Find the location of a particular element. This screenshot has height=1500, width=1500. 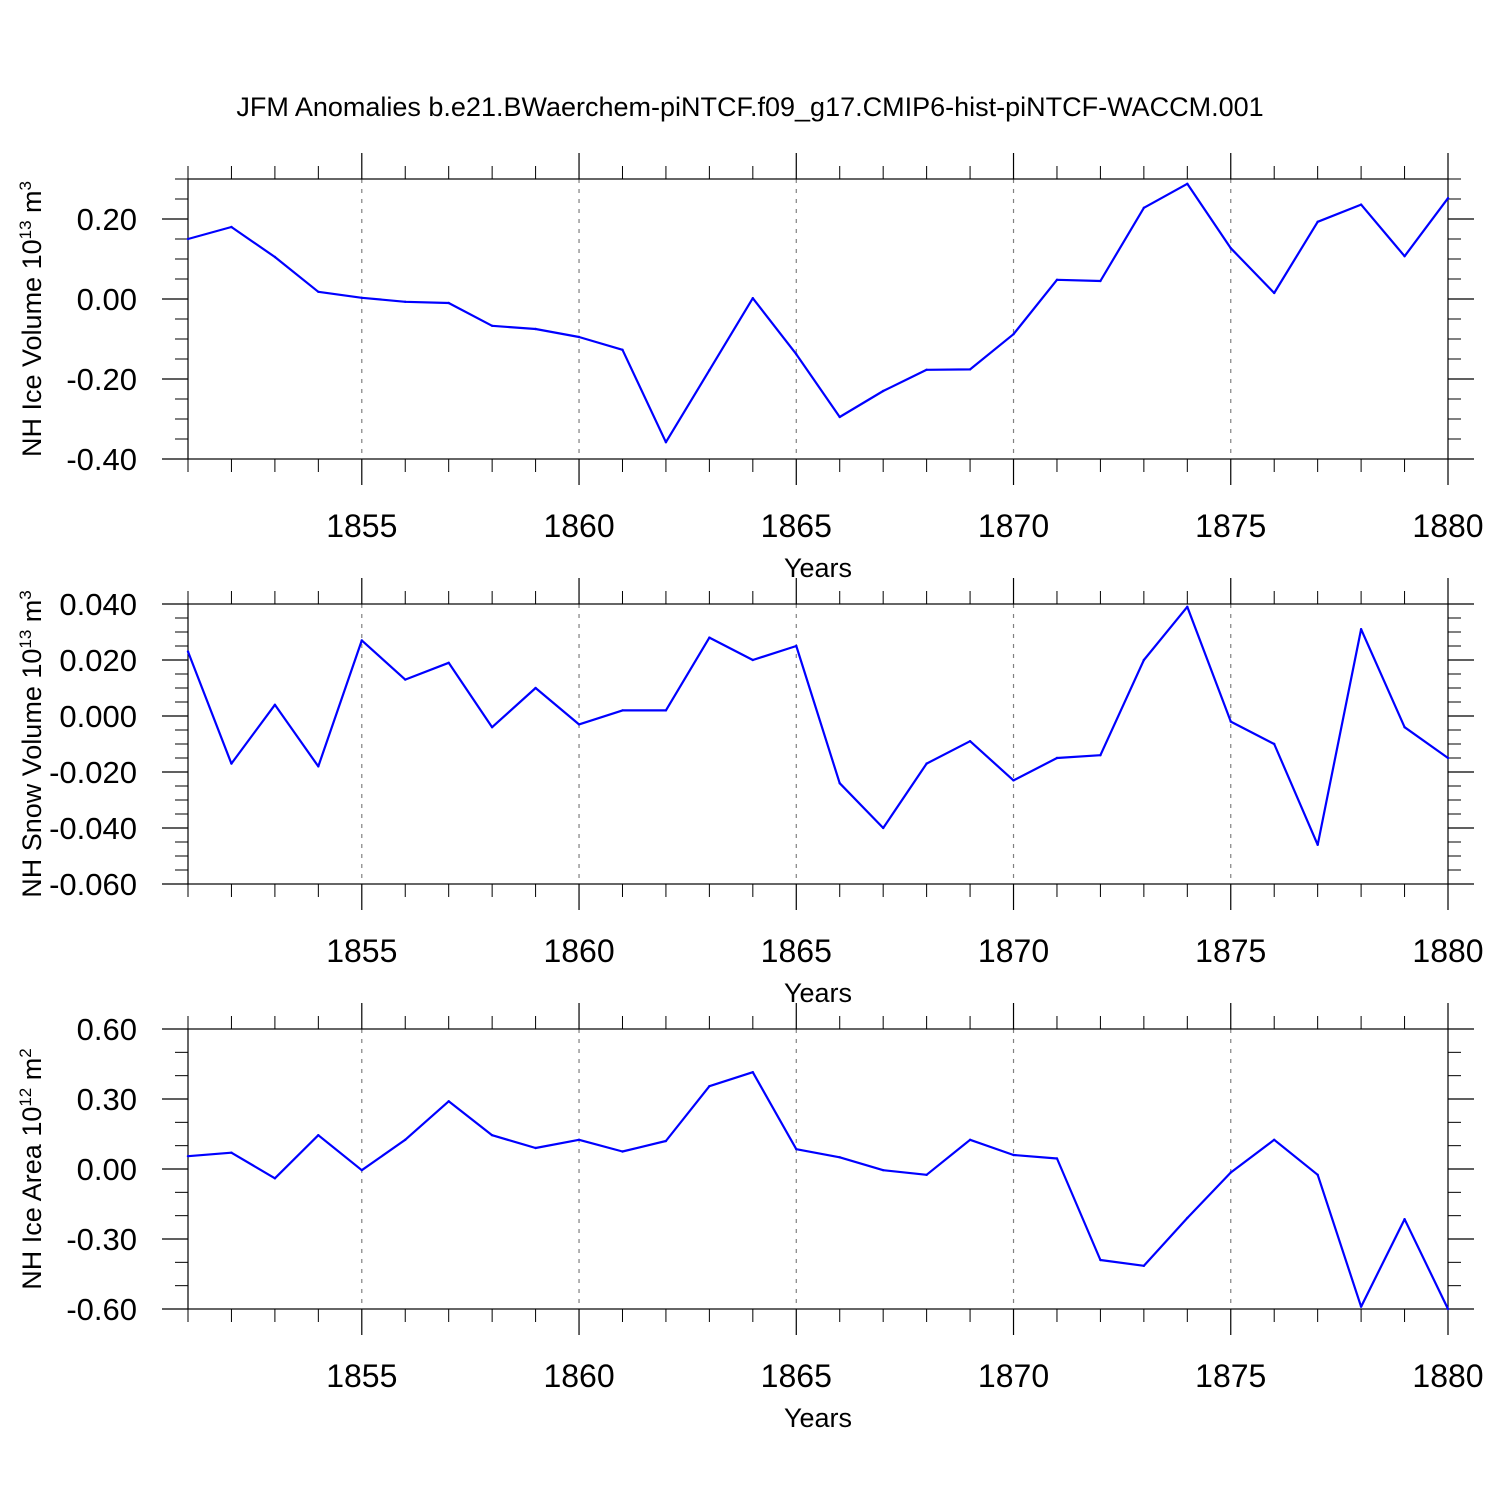

y-tick-label: -0.40 is located at coordinates (101, 459).